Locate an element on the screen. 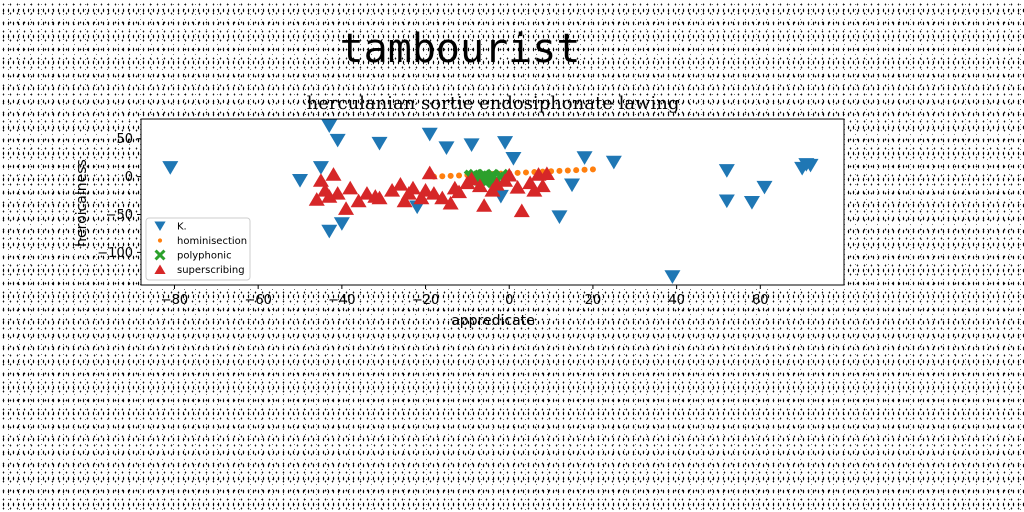 The width and height of the screenshot is (1024, 512). x-tick-label: −20 is located at coordinates (425, 300).